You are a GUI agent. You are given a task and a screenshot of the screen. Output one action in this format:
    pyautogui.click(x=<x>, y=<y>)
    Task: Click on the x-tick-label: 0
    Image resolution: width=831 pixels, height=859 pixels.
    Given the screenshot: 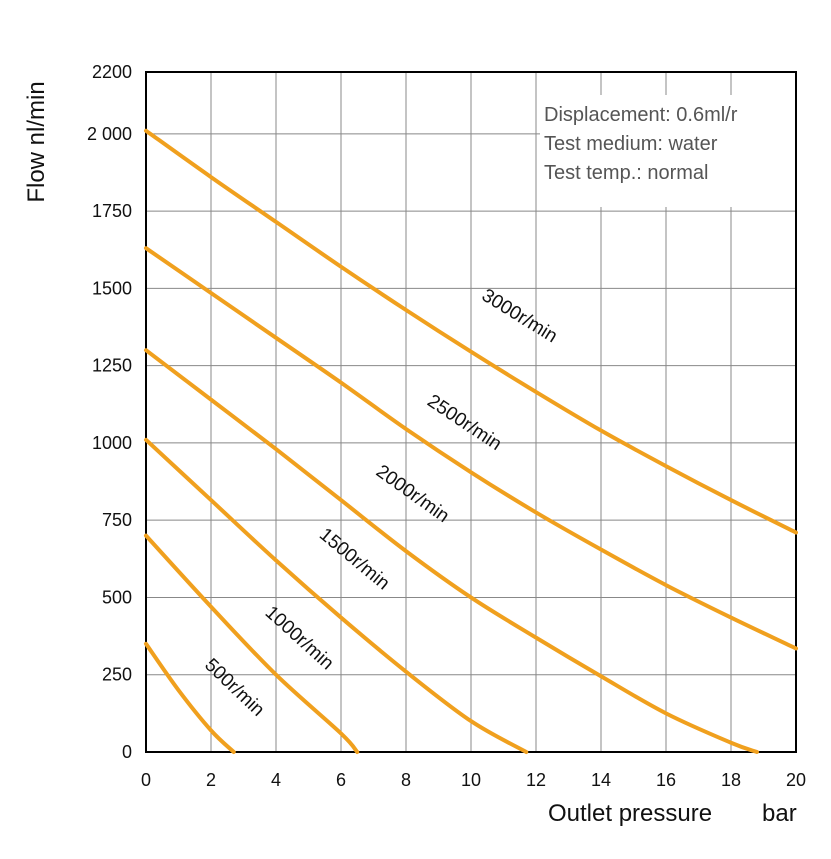 What is the action you would take?
    pyautogui.click(x=146, y=780)
    